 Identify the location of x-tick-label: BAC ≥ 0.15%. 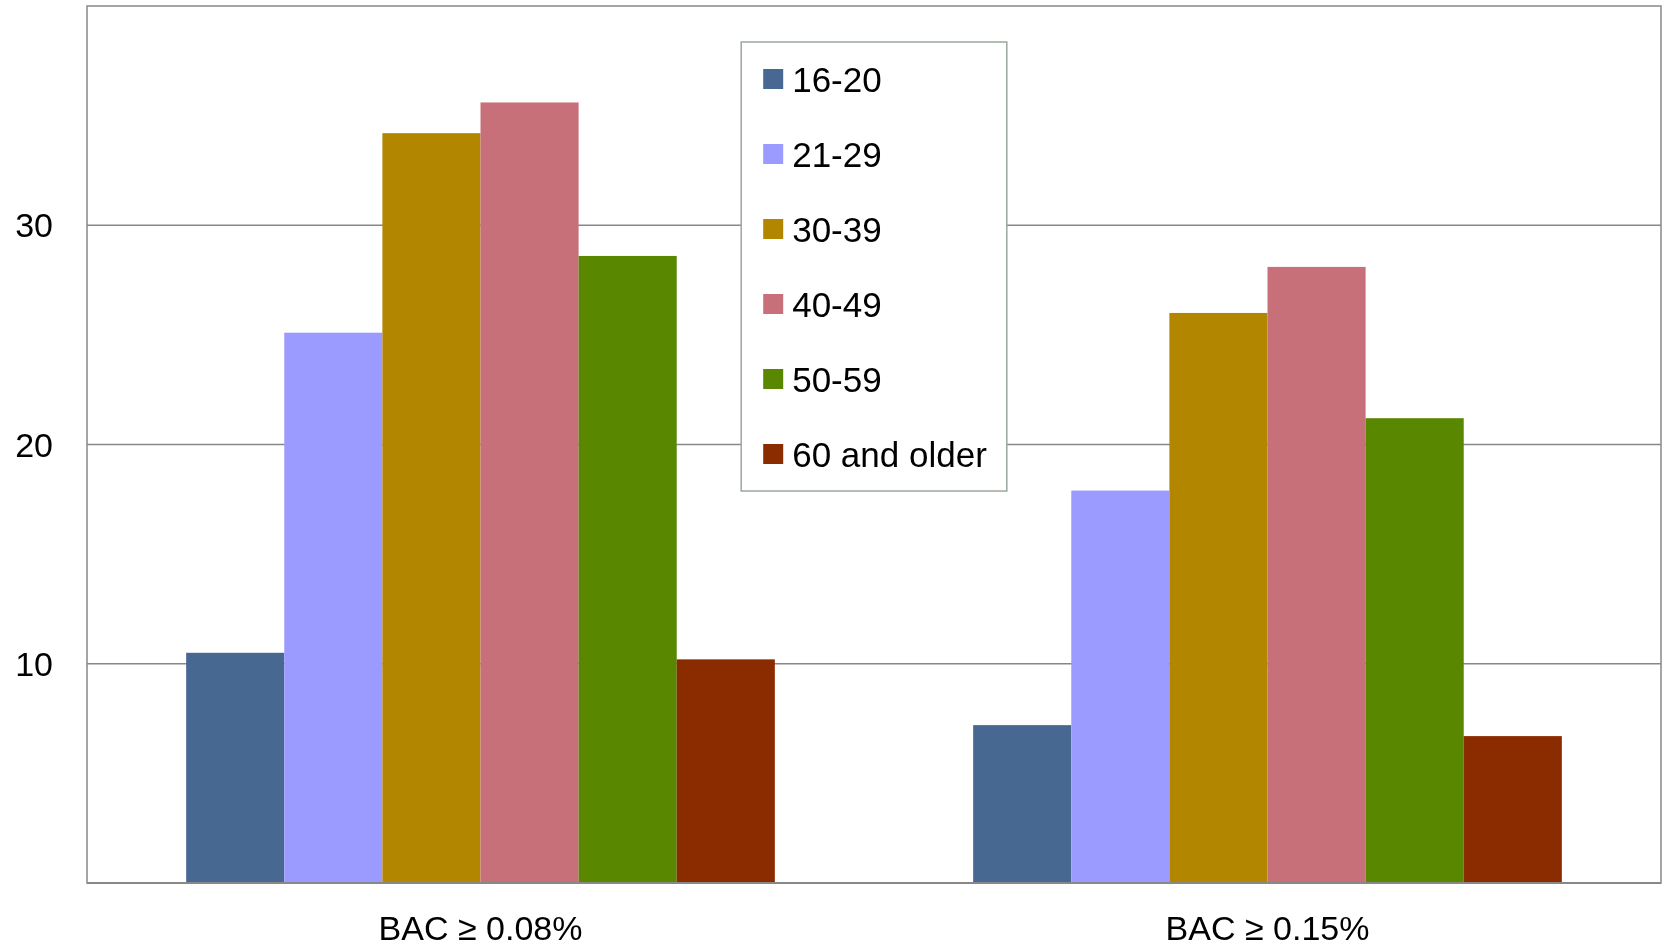
(1267, 927).